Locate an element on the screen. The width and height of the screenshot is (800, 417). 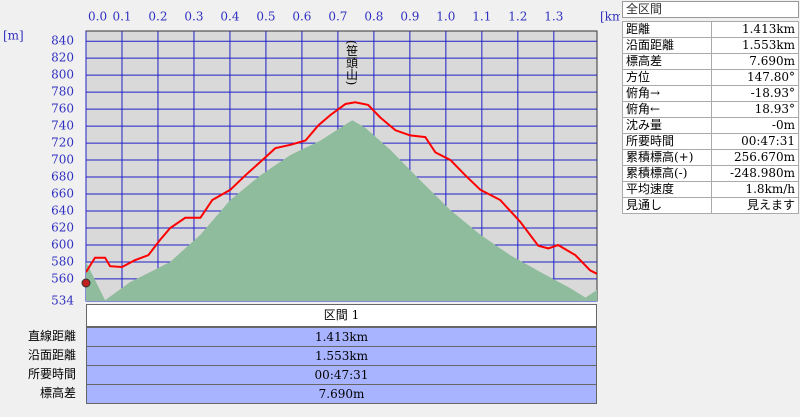
summary-row: 累積標高(-) -248.980m is located at coordinates (710, 173).